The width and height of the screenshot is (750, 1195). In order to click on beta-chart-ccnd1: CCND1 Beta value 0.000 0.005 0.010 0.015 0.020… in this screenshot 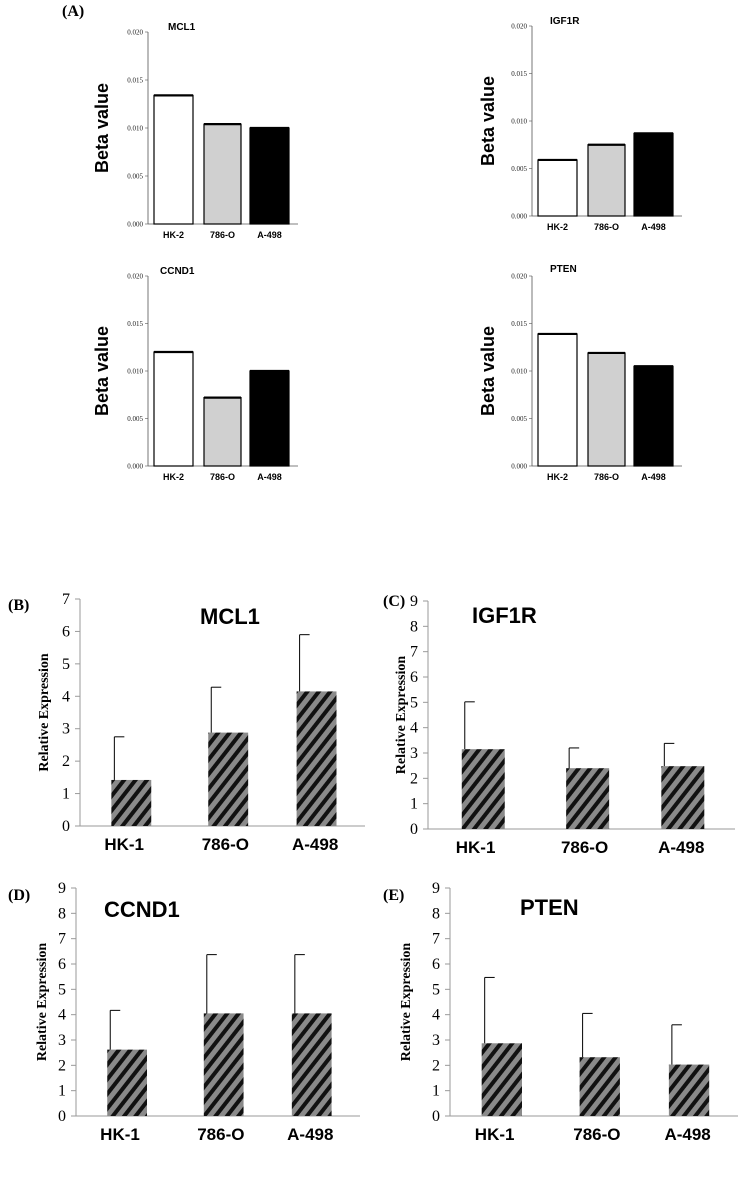, I will do `click(195, 374)`.